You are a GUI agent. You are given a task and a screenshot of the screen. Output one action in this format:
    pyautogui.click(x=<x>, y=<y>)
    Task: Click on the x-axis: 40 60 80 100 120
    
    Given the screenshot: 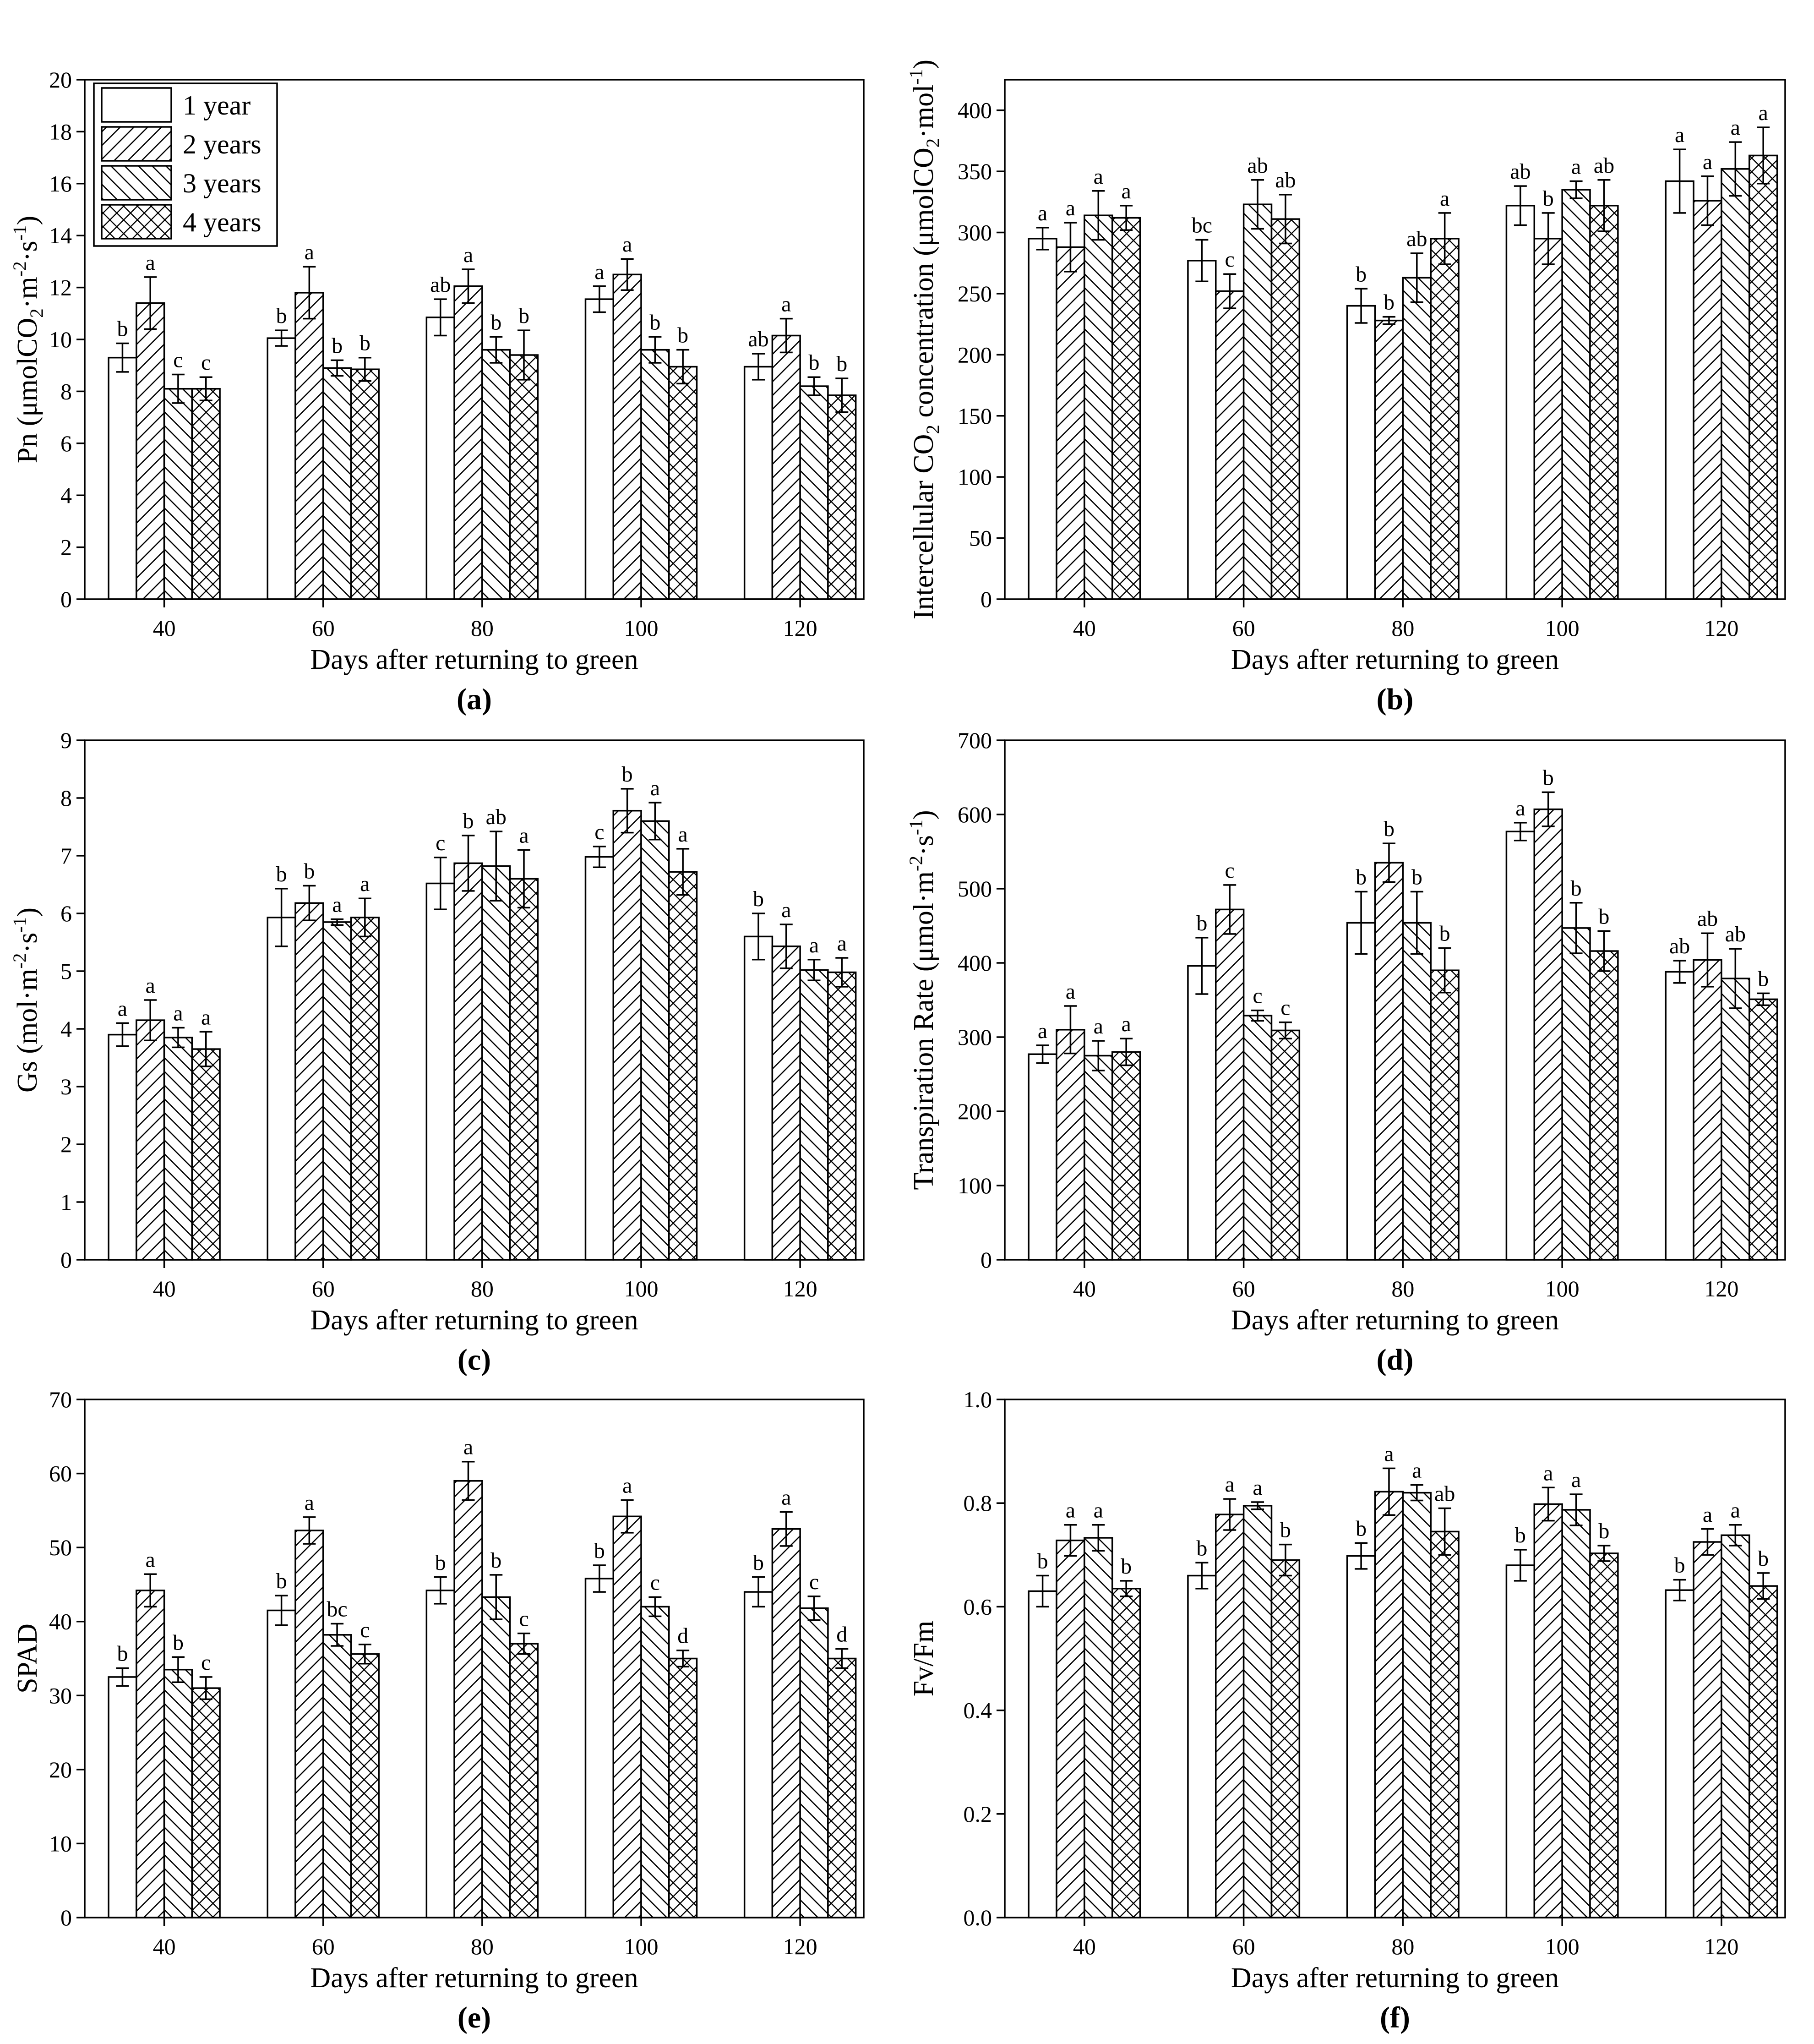 What is the action you would take?
    pyautogui.click(x=485, y=1281)
    